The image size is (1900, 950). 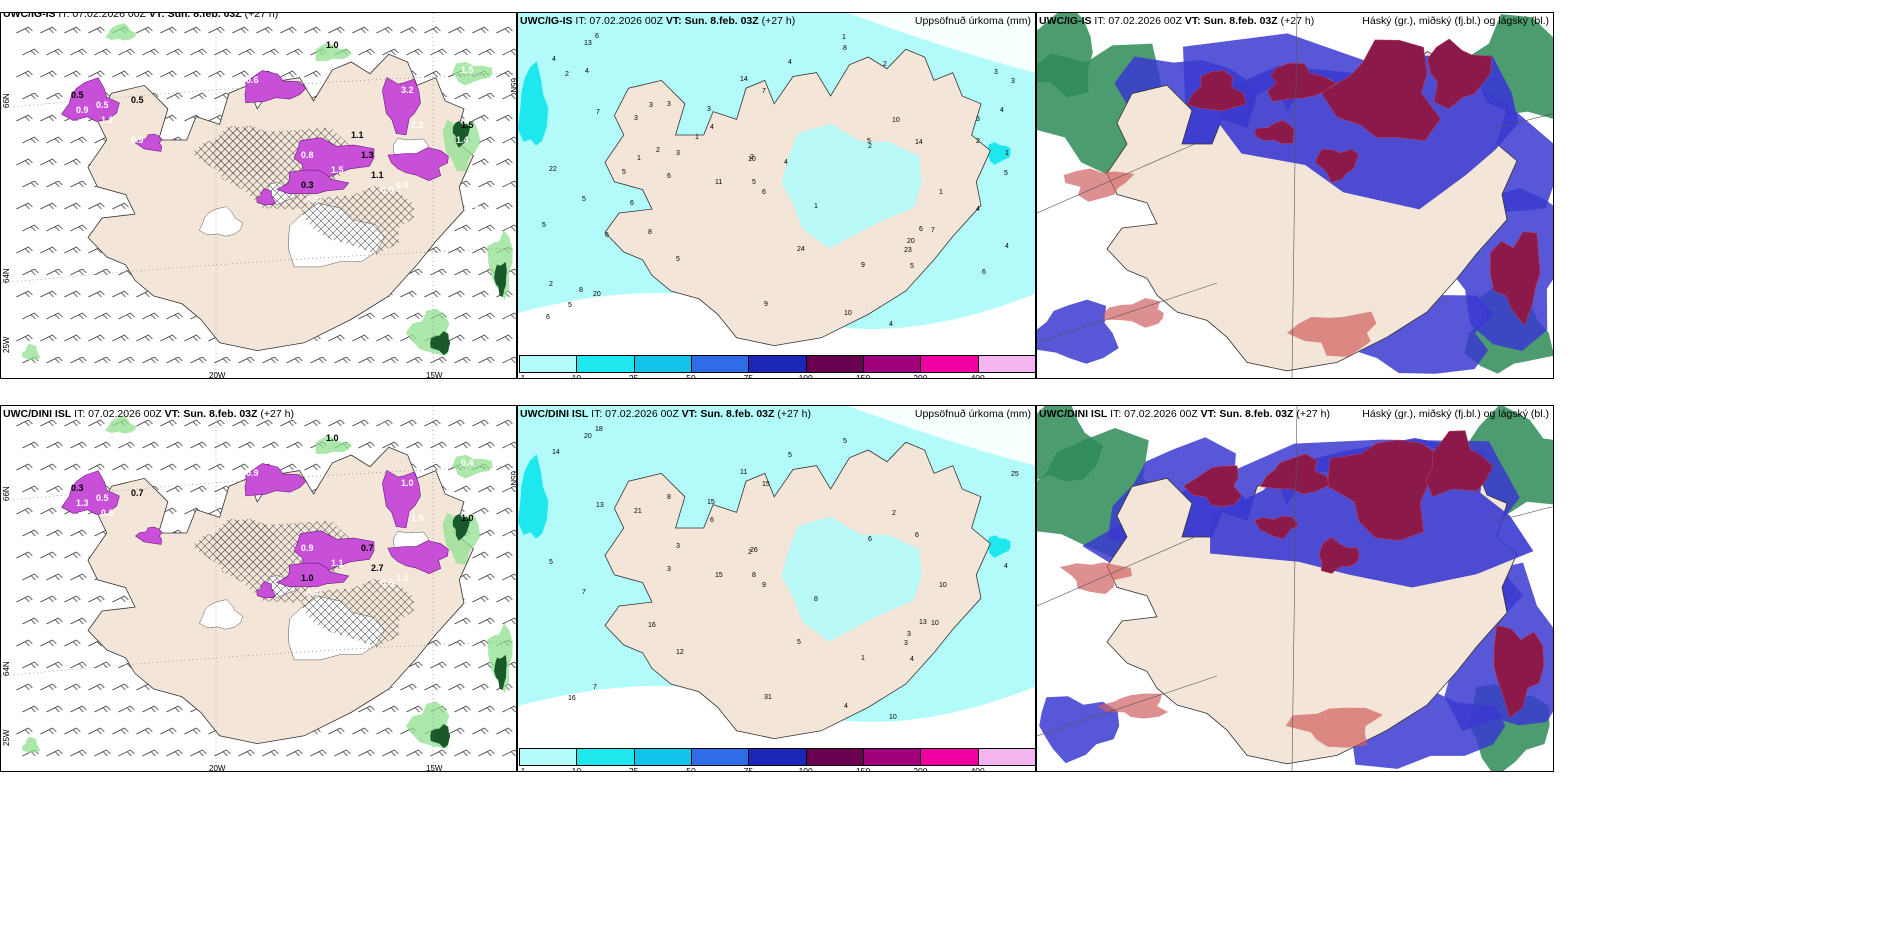 I want to click on value-label: 1.3, so click(x=367, y=155).